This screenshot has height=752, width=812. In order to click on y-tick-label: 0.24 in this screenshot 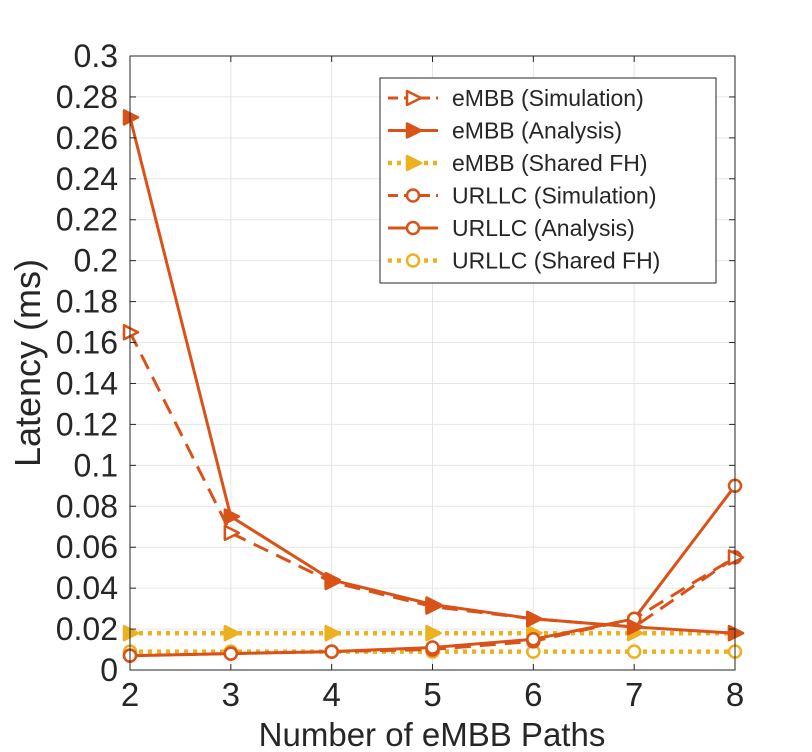, I will do `click(87, 179)`.